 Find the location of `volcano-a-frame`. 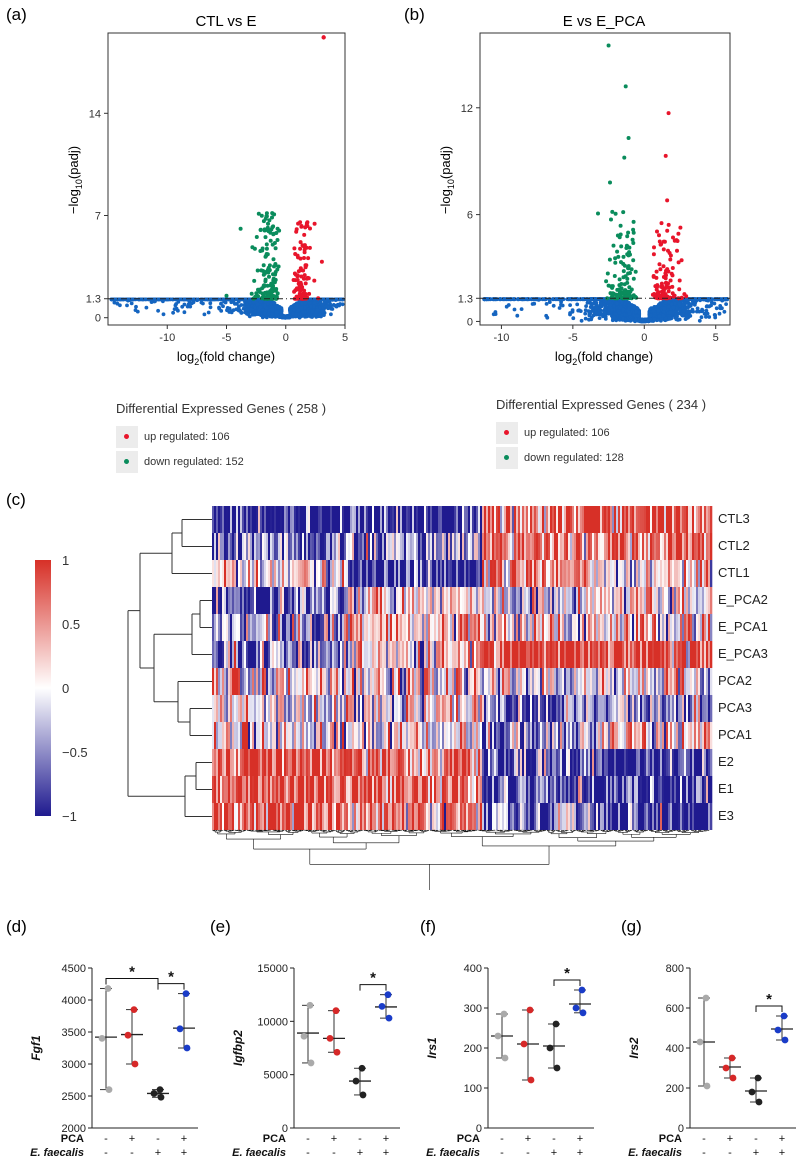

volcano-a-frame is located at coordinates (226, 179).